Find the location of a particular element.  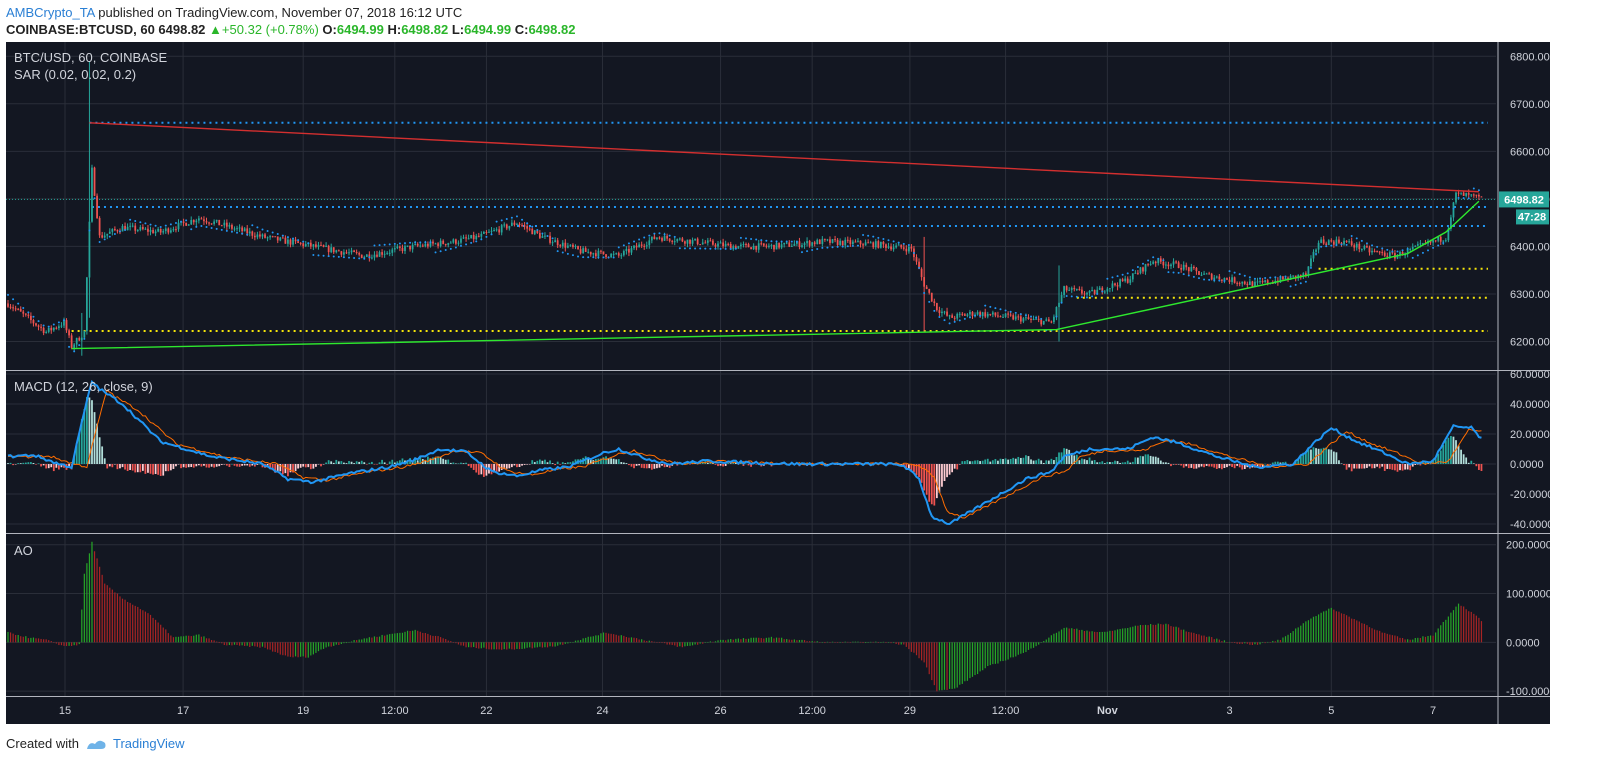

tradingview-brand-link: TradingView is located at coordinates (148, 743).